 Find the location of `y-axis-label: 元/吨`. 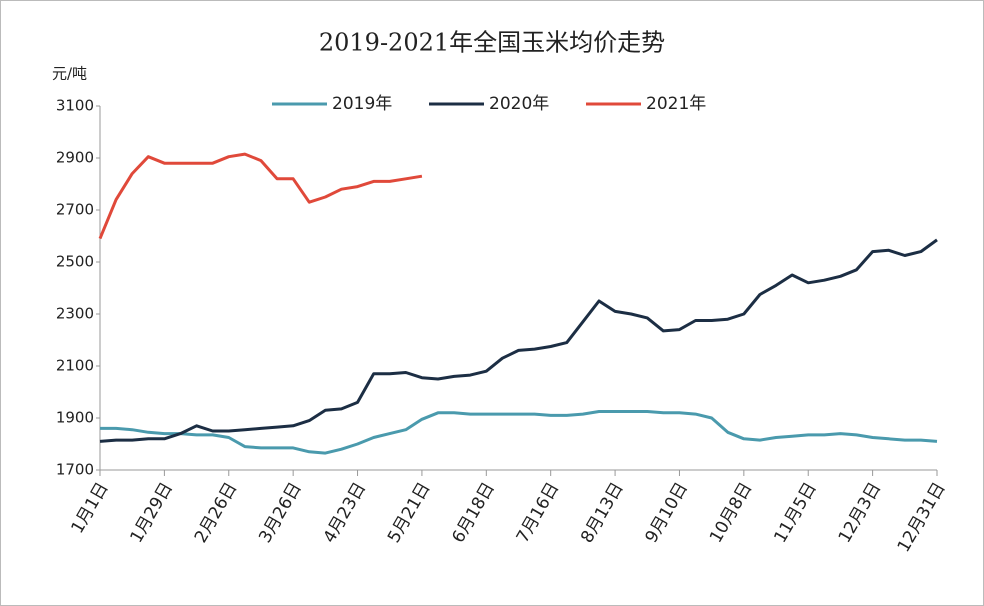

y-axis-label: 元/吨 is located at coordinates (69, 74).